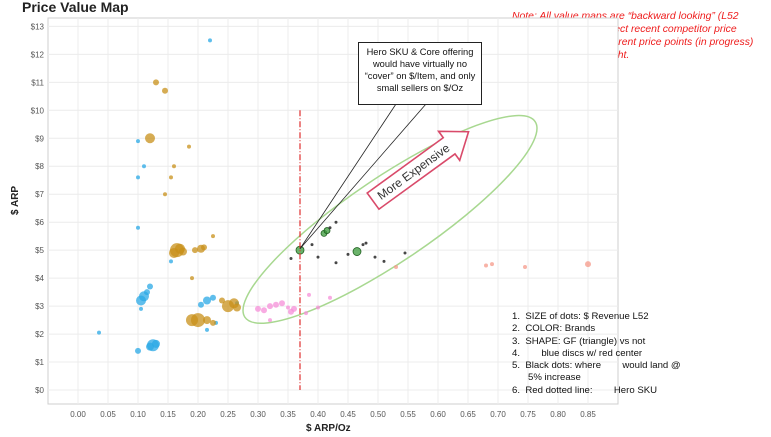  I want to click on x-tick-label: 0.50, so click(378, 414).